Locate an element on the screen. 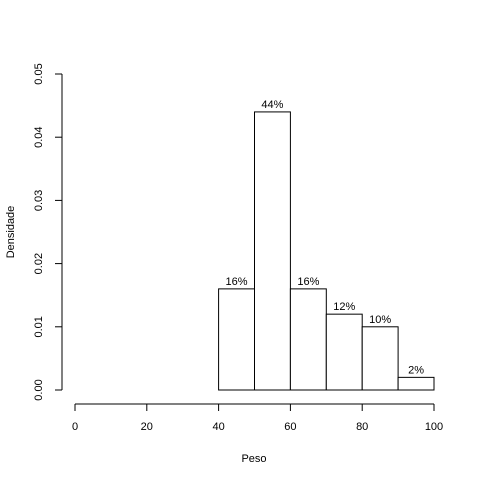 The width and height of the screenshot is (480, 480). x-tick-label: 40 is located at coordinates (218, 427).